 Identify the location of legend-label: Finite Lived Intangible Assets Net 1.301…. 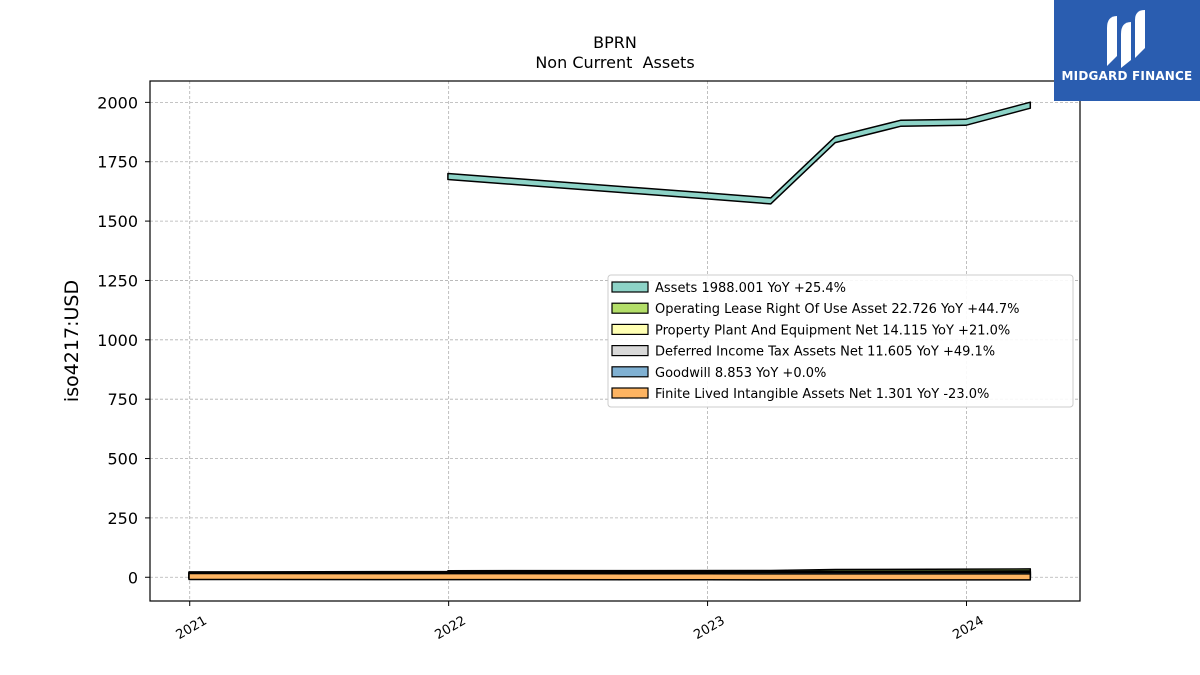
(822, 394).